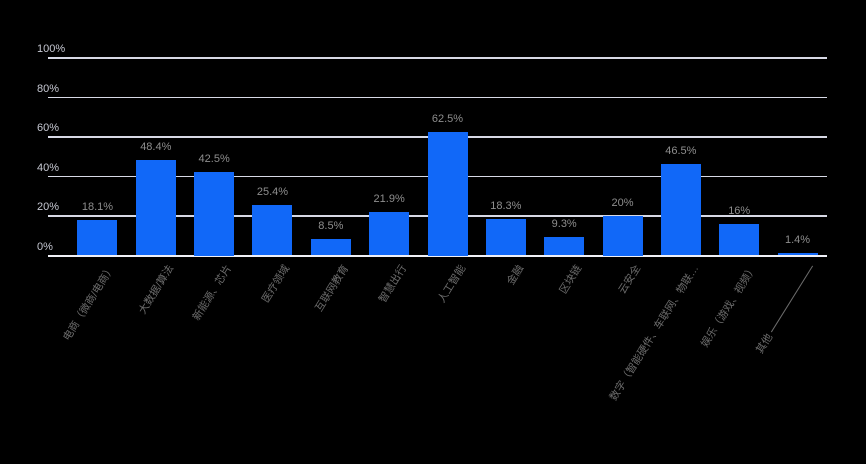  I want to click on bar-value-label: 16%, so click(739, 210).